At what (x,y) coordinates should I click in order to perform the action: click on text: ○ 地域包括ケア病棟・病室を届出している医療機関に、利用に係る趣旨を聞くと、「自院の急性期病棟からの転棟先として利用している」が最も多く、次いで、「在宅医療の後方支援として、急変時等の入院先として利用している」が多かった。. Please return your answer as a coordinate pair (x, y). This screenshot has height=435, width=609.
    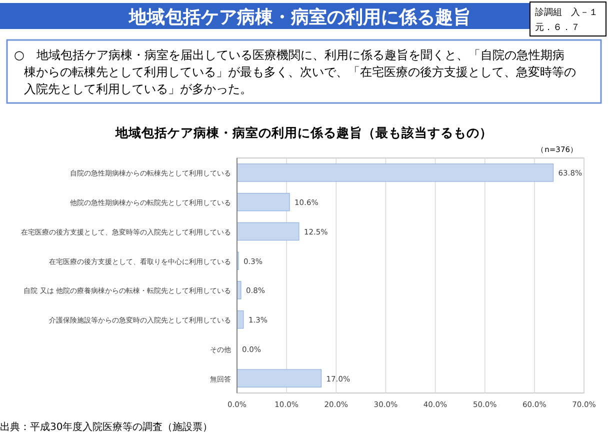
    Looking at the image, I should click on (295, 72).